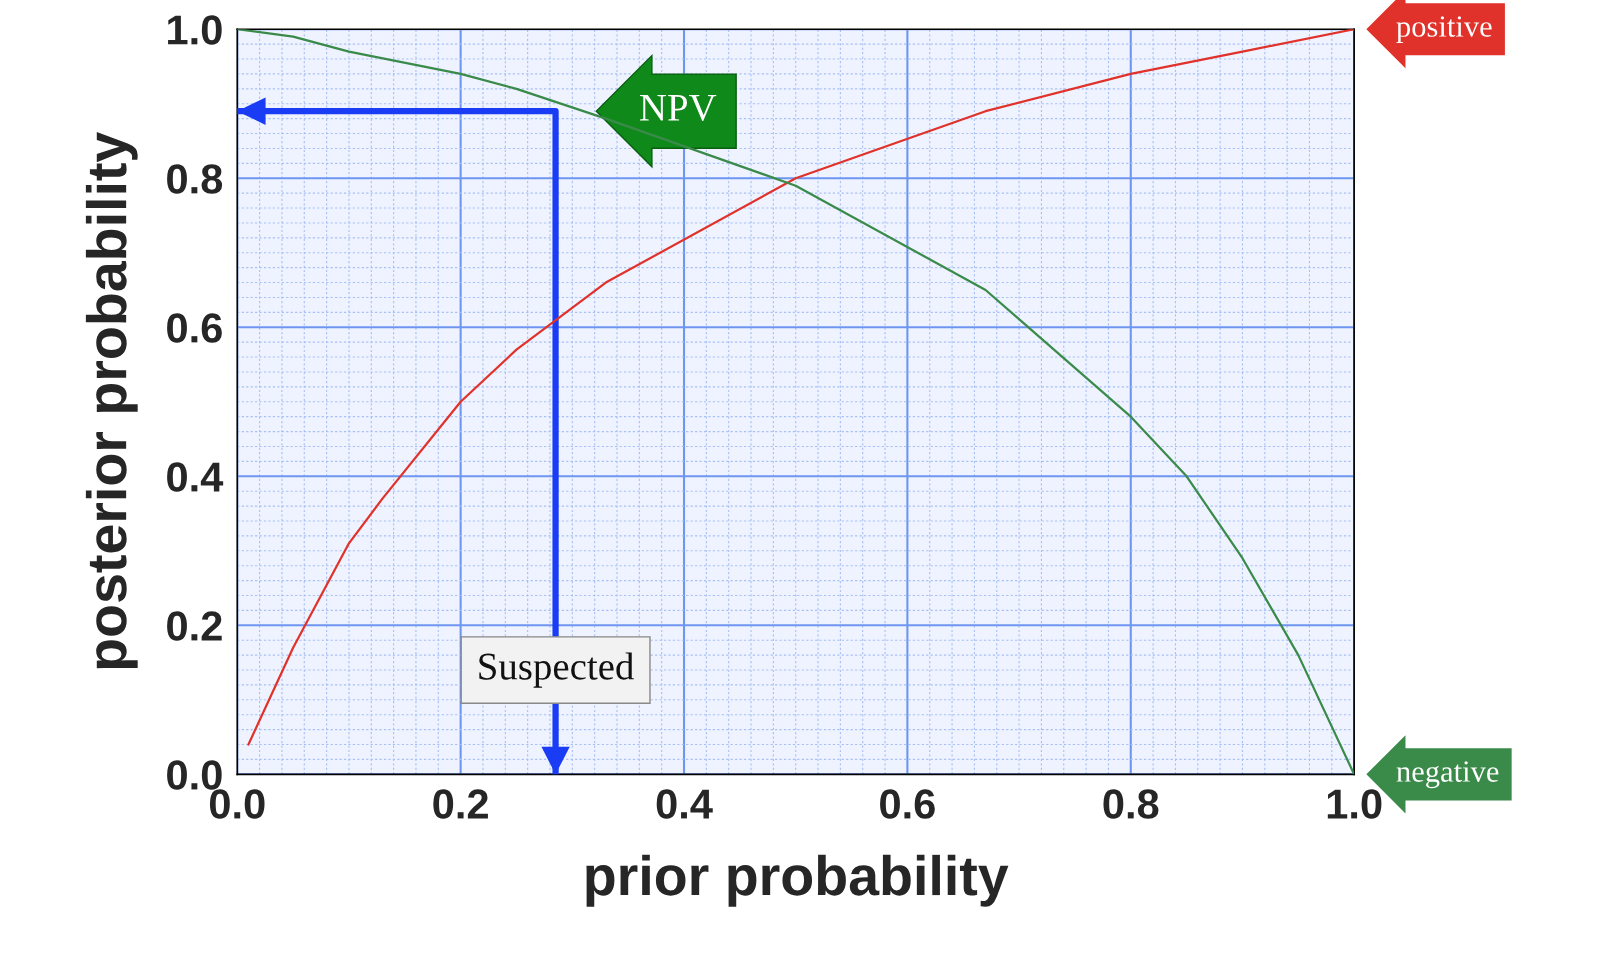  I want to click on y-tick-label: 0.2, so click(194, 626).